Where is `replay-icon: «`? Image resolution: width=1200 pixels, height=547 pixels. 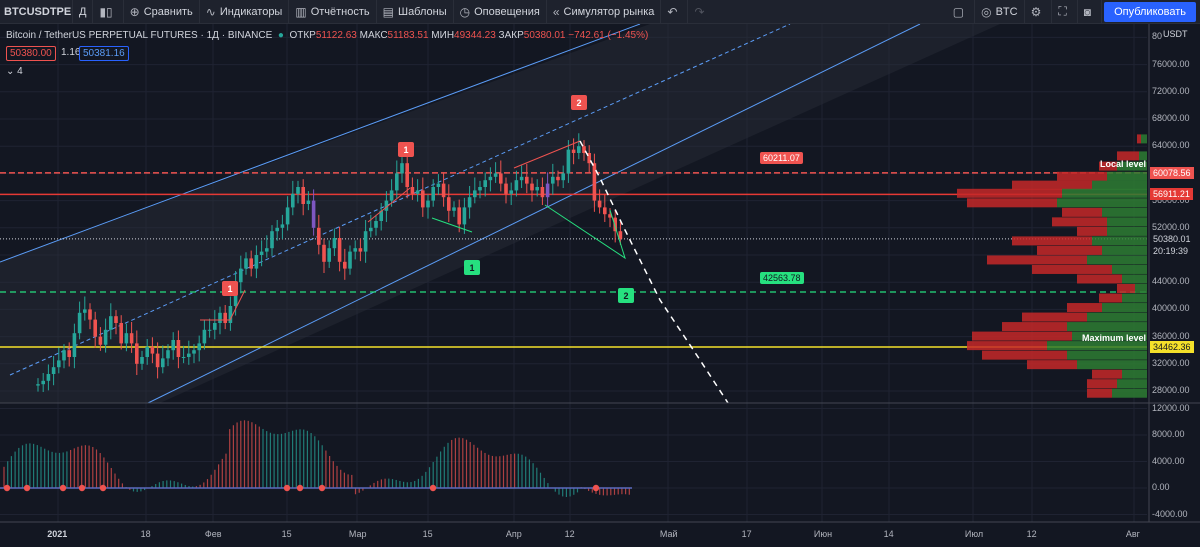 replay-icon: « is located at coordinates (556, 11).